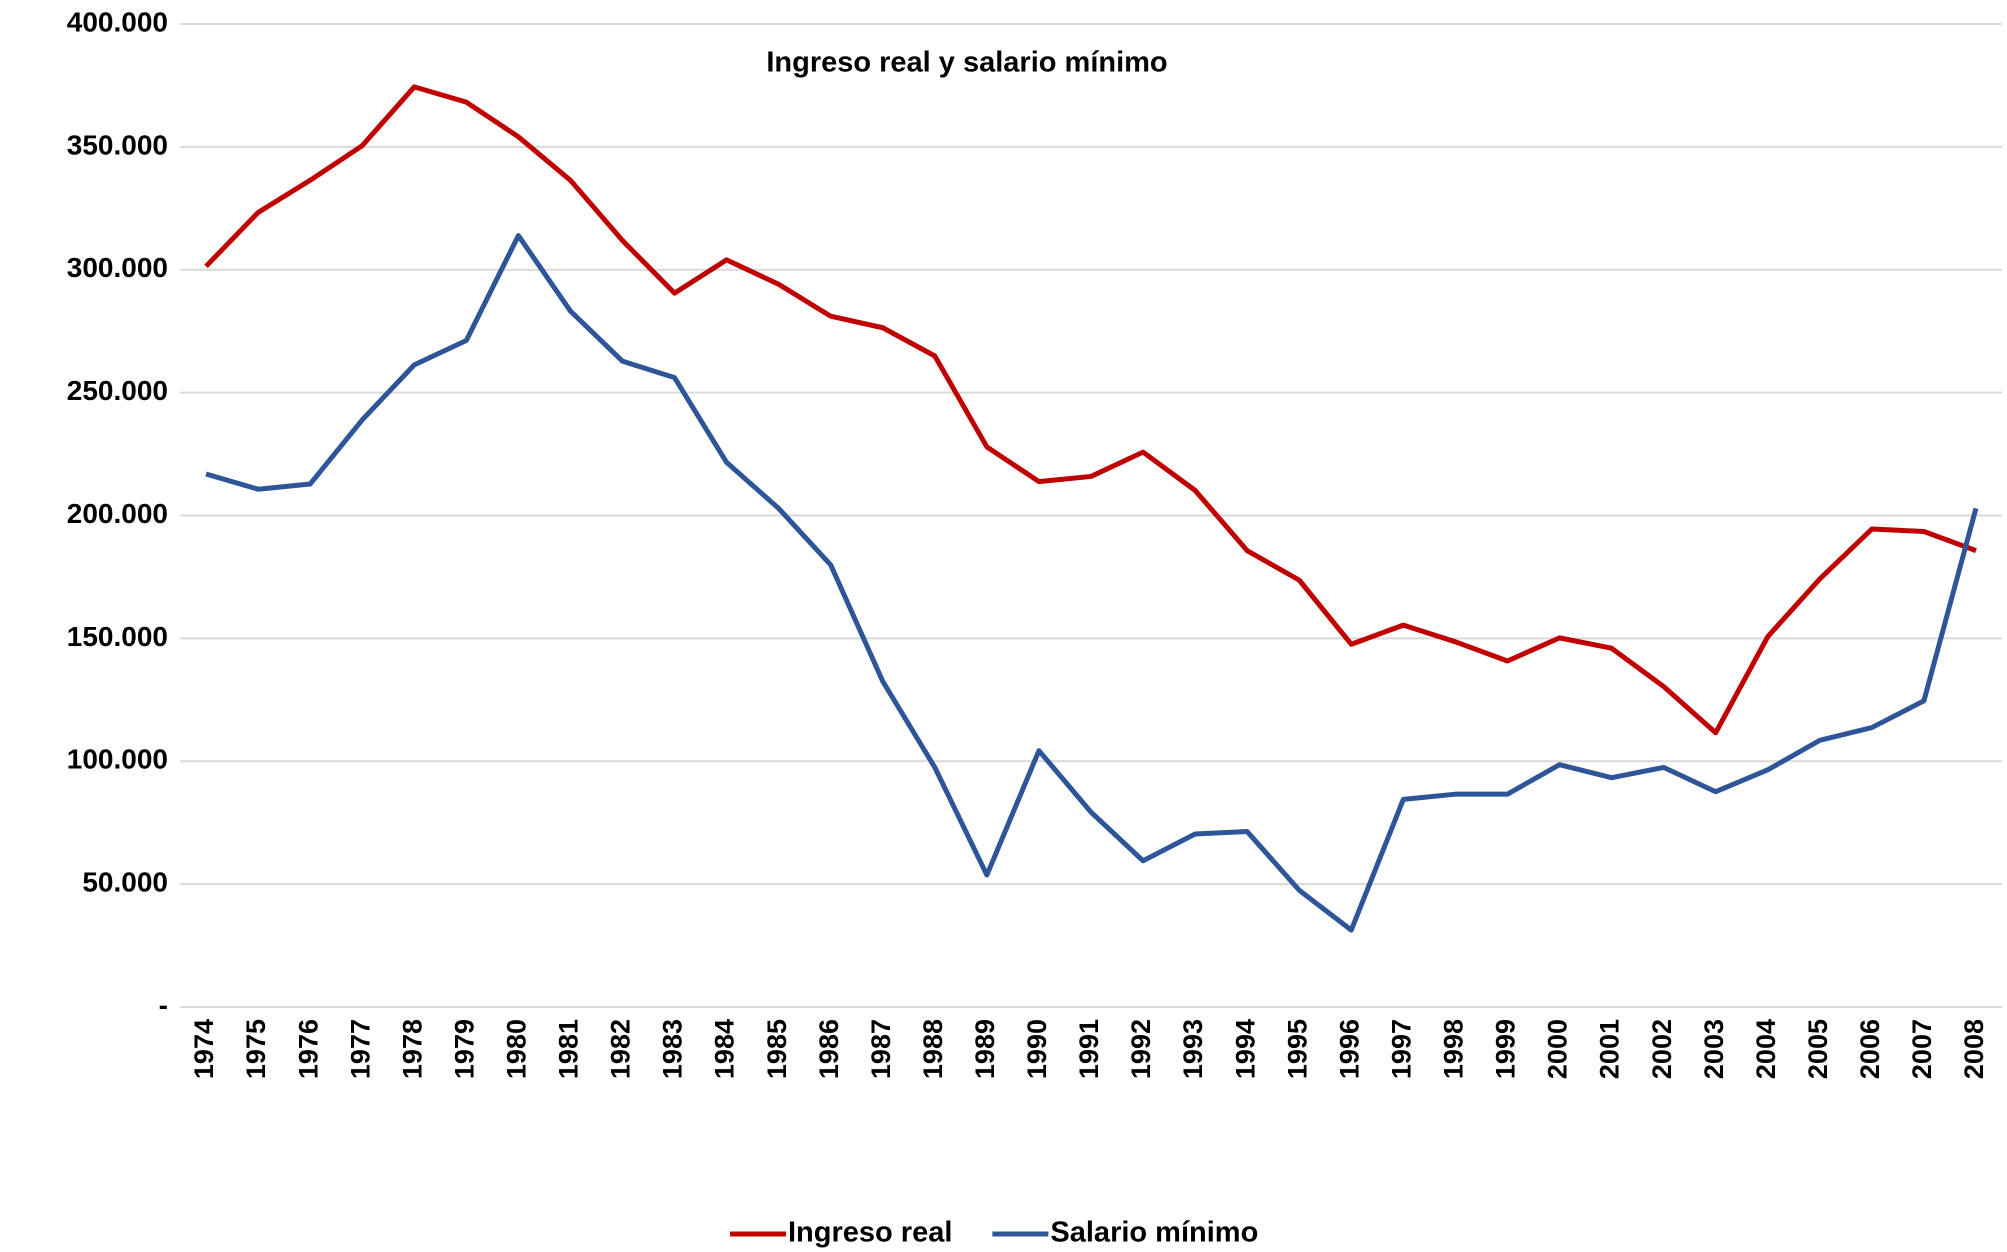 The width and height of the screenshot is (2007, 1252). I want to click on x-tick-label: 1975, so click(256, 1049).